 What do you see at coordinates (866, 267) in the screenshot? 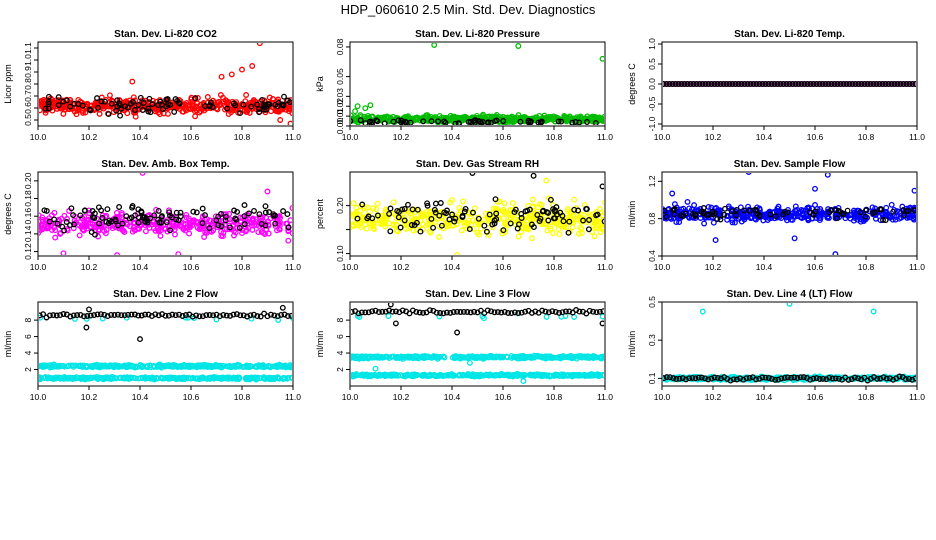
I see `x-tick-label: 10.8` at bounding box center [866, 267].